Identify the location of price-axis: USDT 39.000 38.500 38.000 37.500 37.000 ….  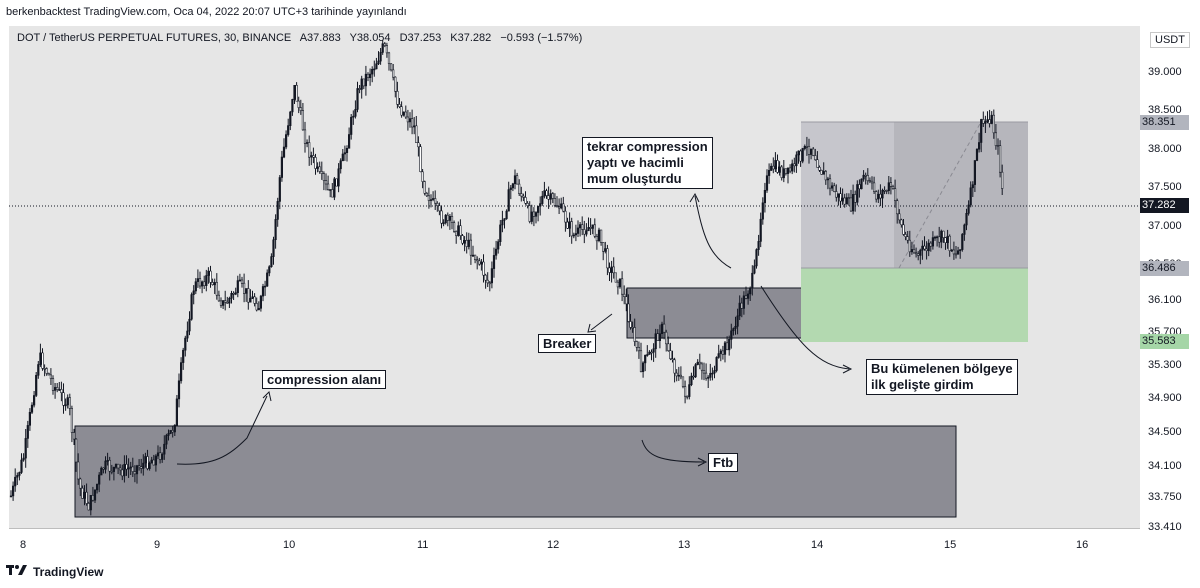
(1170, 290).